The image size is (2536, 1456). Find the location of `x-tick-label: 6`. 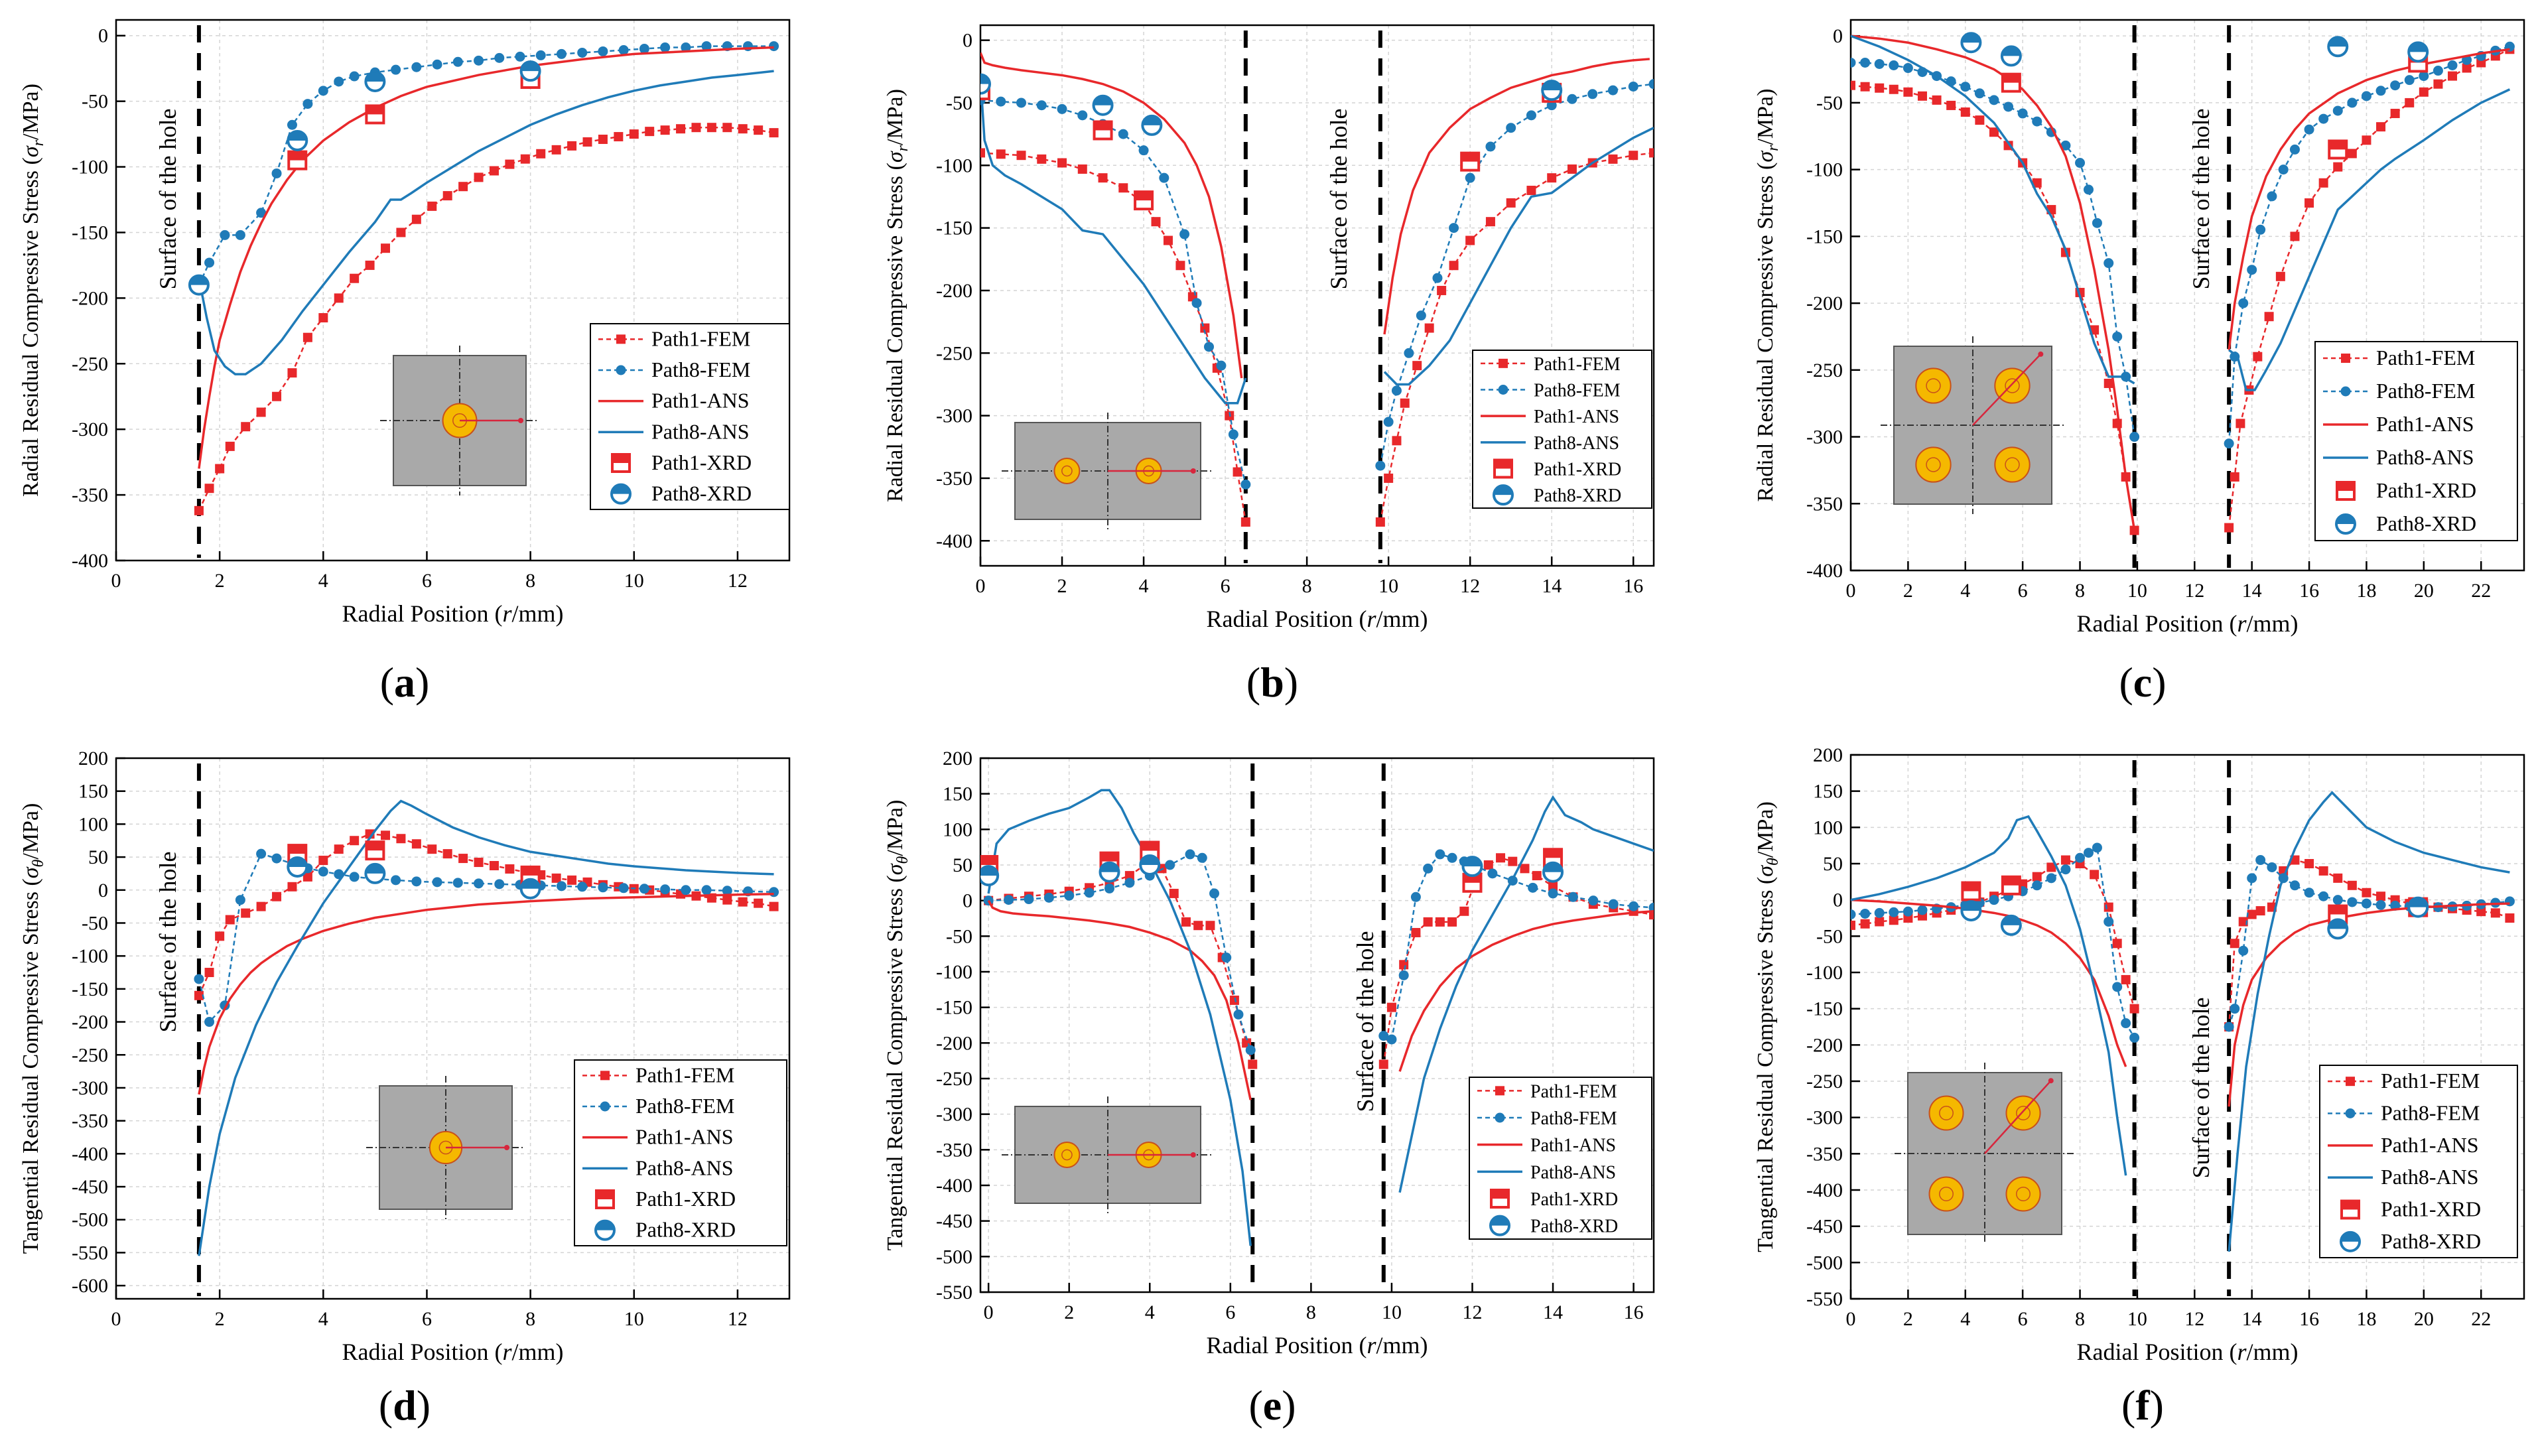

x-tick-label: 6 is located at coordinates (427, 581).